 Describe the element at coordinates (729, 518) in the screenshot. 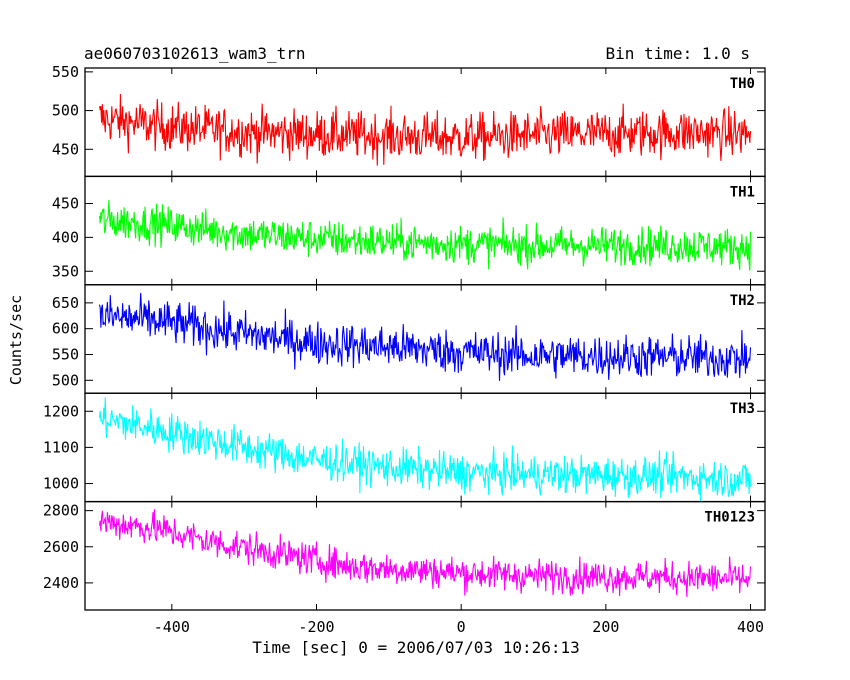

I see `panel-label-th0123: TH0123` at that location.